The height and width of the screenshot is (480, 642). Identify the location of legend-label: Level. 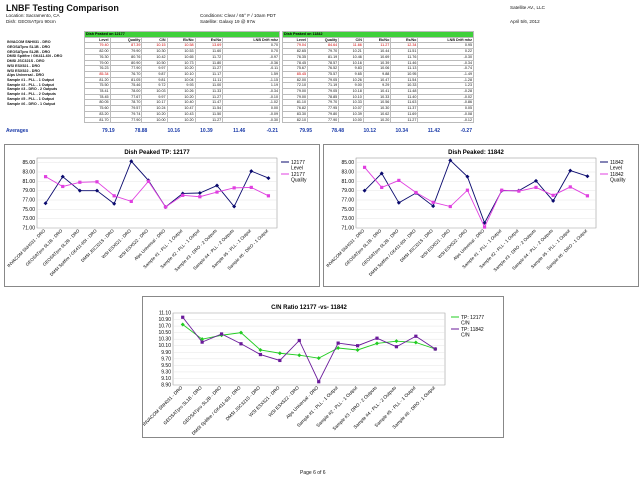
(616, 169).